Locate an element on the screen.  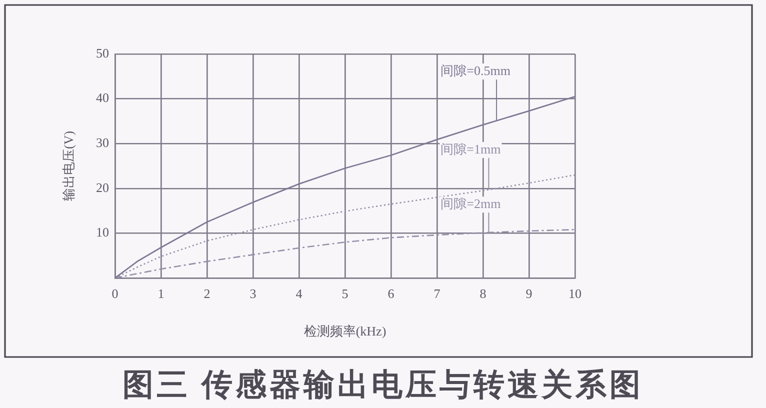
text: 间隙=1mm is located at coordinates (470, 148).